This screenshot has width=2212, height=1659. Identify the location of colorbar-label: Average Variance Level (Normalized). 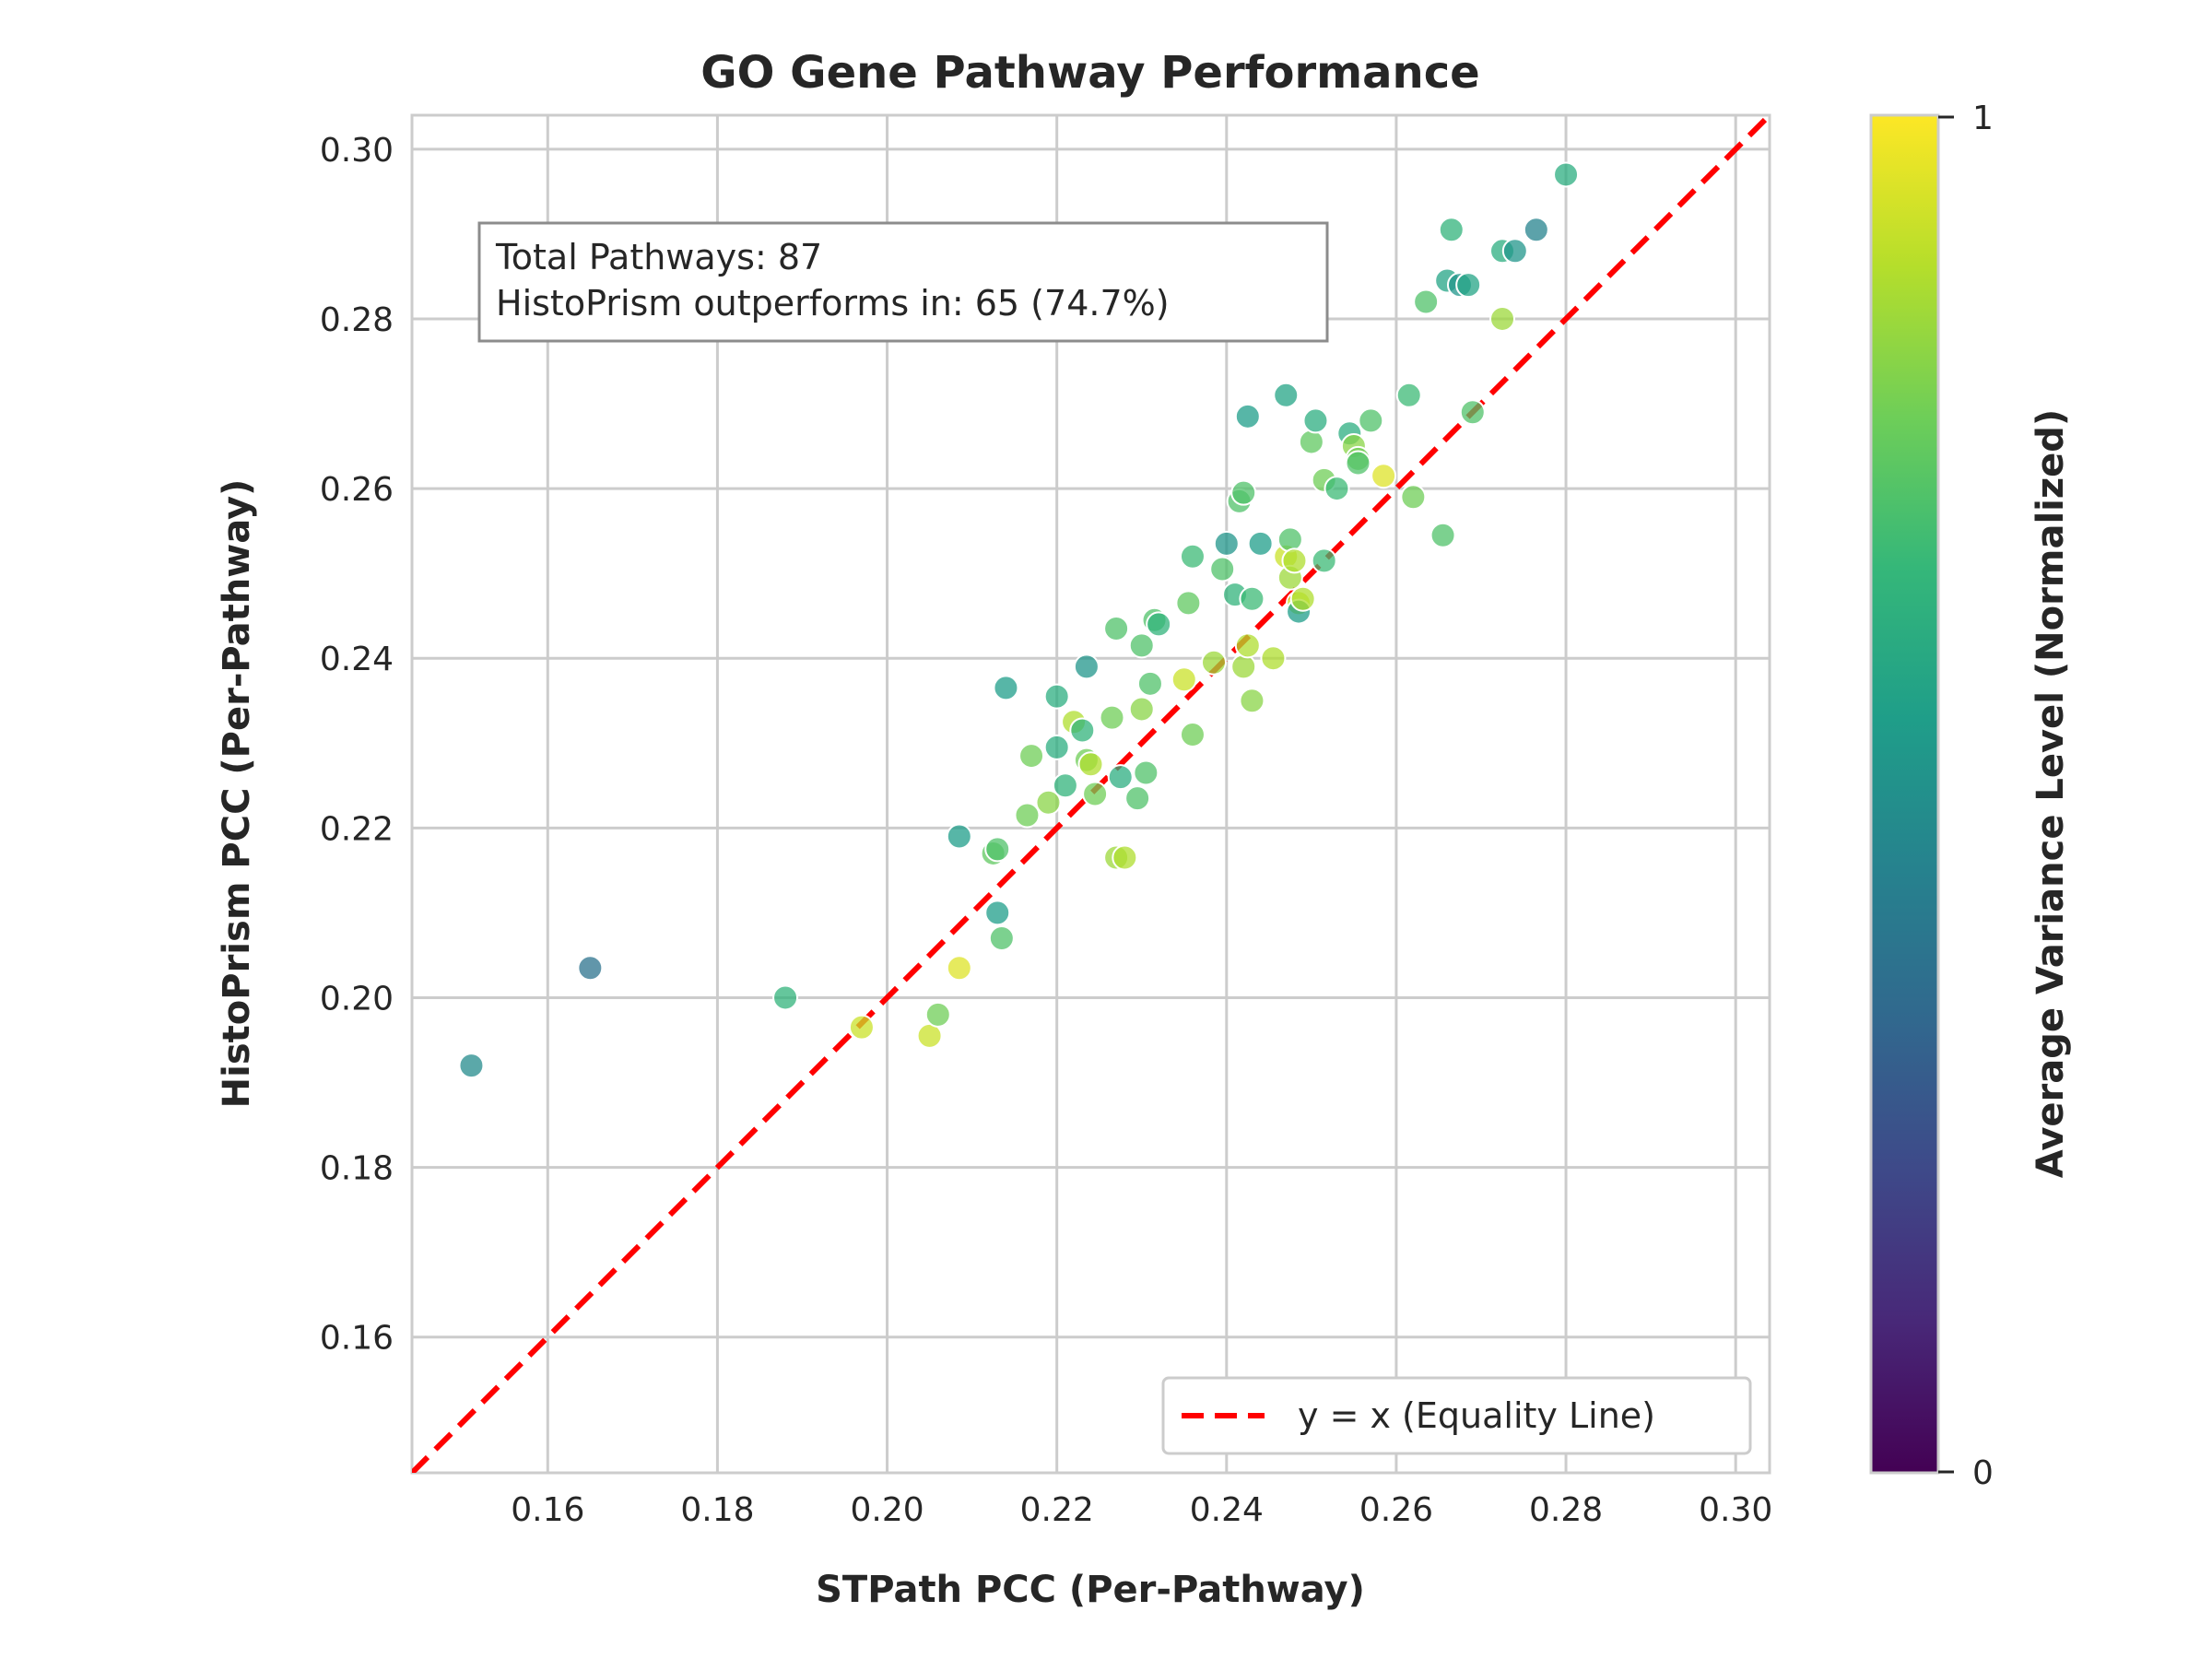
(2051, 793).